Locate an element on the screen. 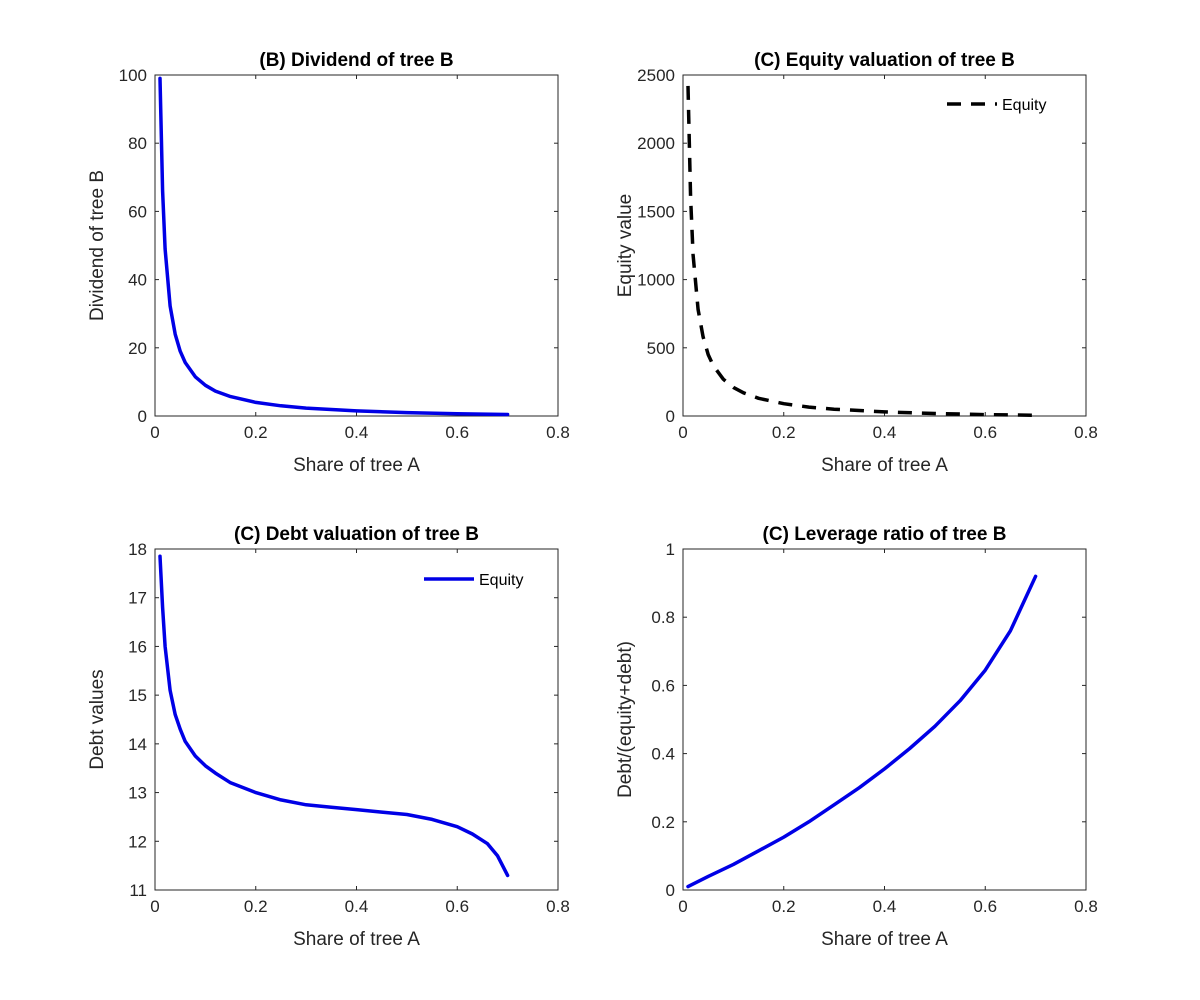 This screenshot has height=1000, width=1200. chart-3-y-axis-label: Debt values is located at coordinates (97, 719).